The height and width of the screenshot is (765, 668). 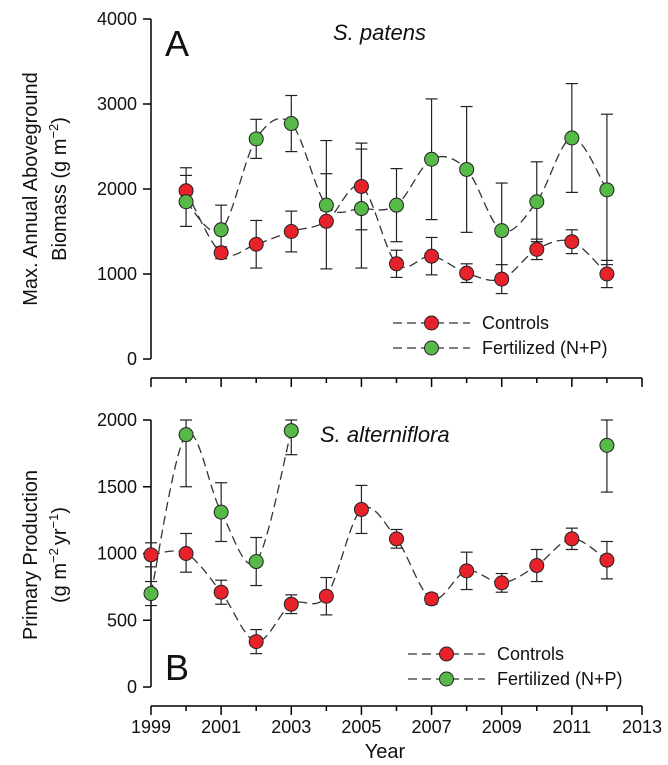 What do you see at coordinates (31, 555) in the screenshot?
I see `panel-b-ylabel-line1: Primary Production` at bounding box center [31, 555].